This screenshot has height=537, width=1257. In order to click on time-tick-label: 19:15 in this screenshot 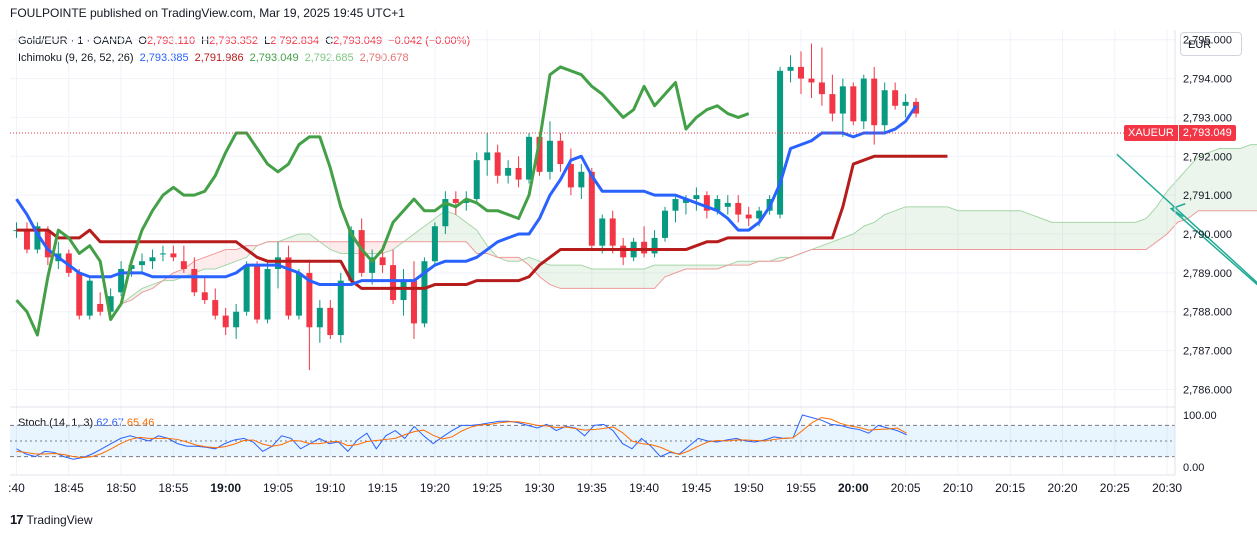, I will do `click(383, 488)`.